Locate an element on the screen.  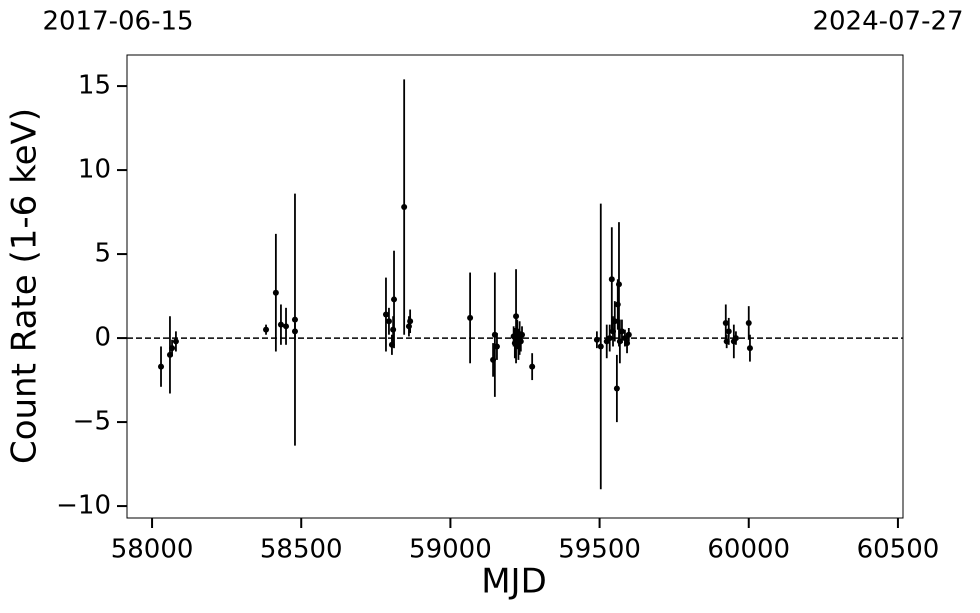
x-tick-label: 60000 is located at coordinates (748, 550).